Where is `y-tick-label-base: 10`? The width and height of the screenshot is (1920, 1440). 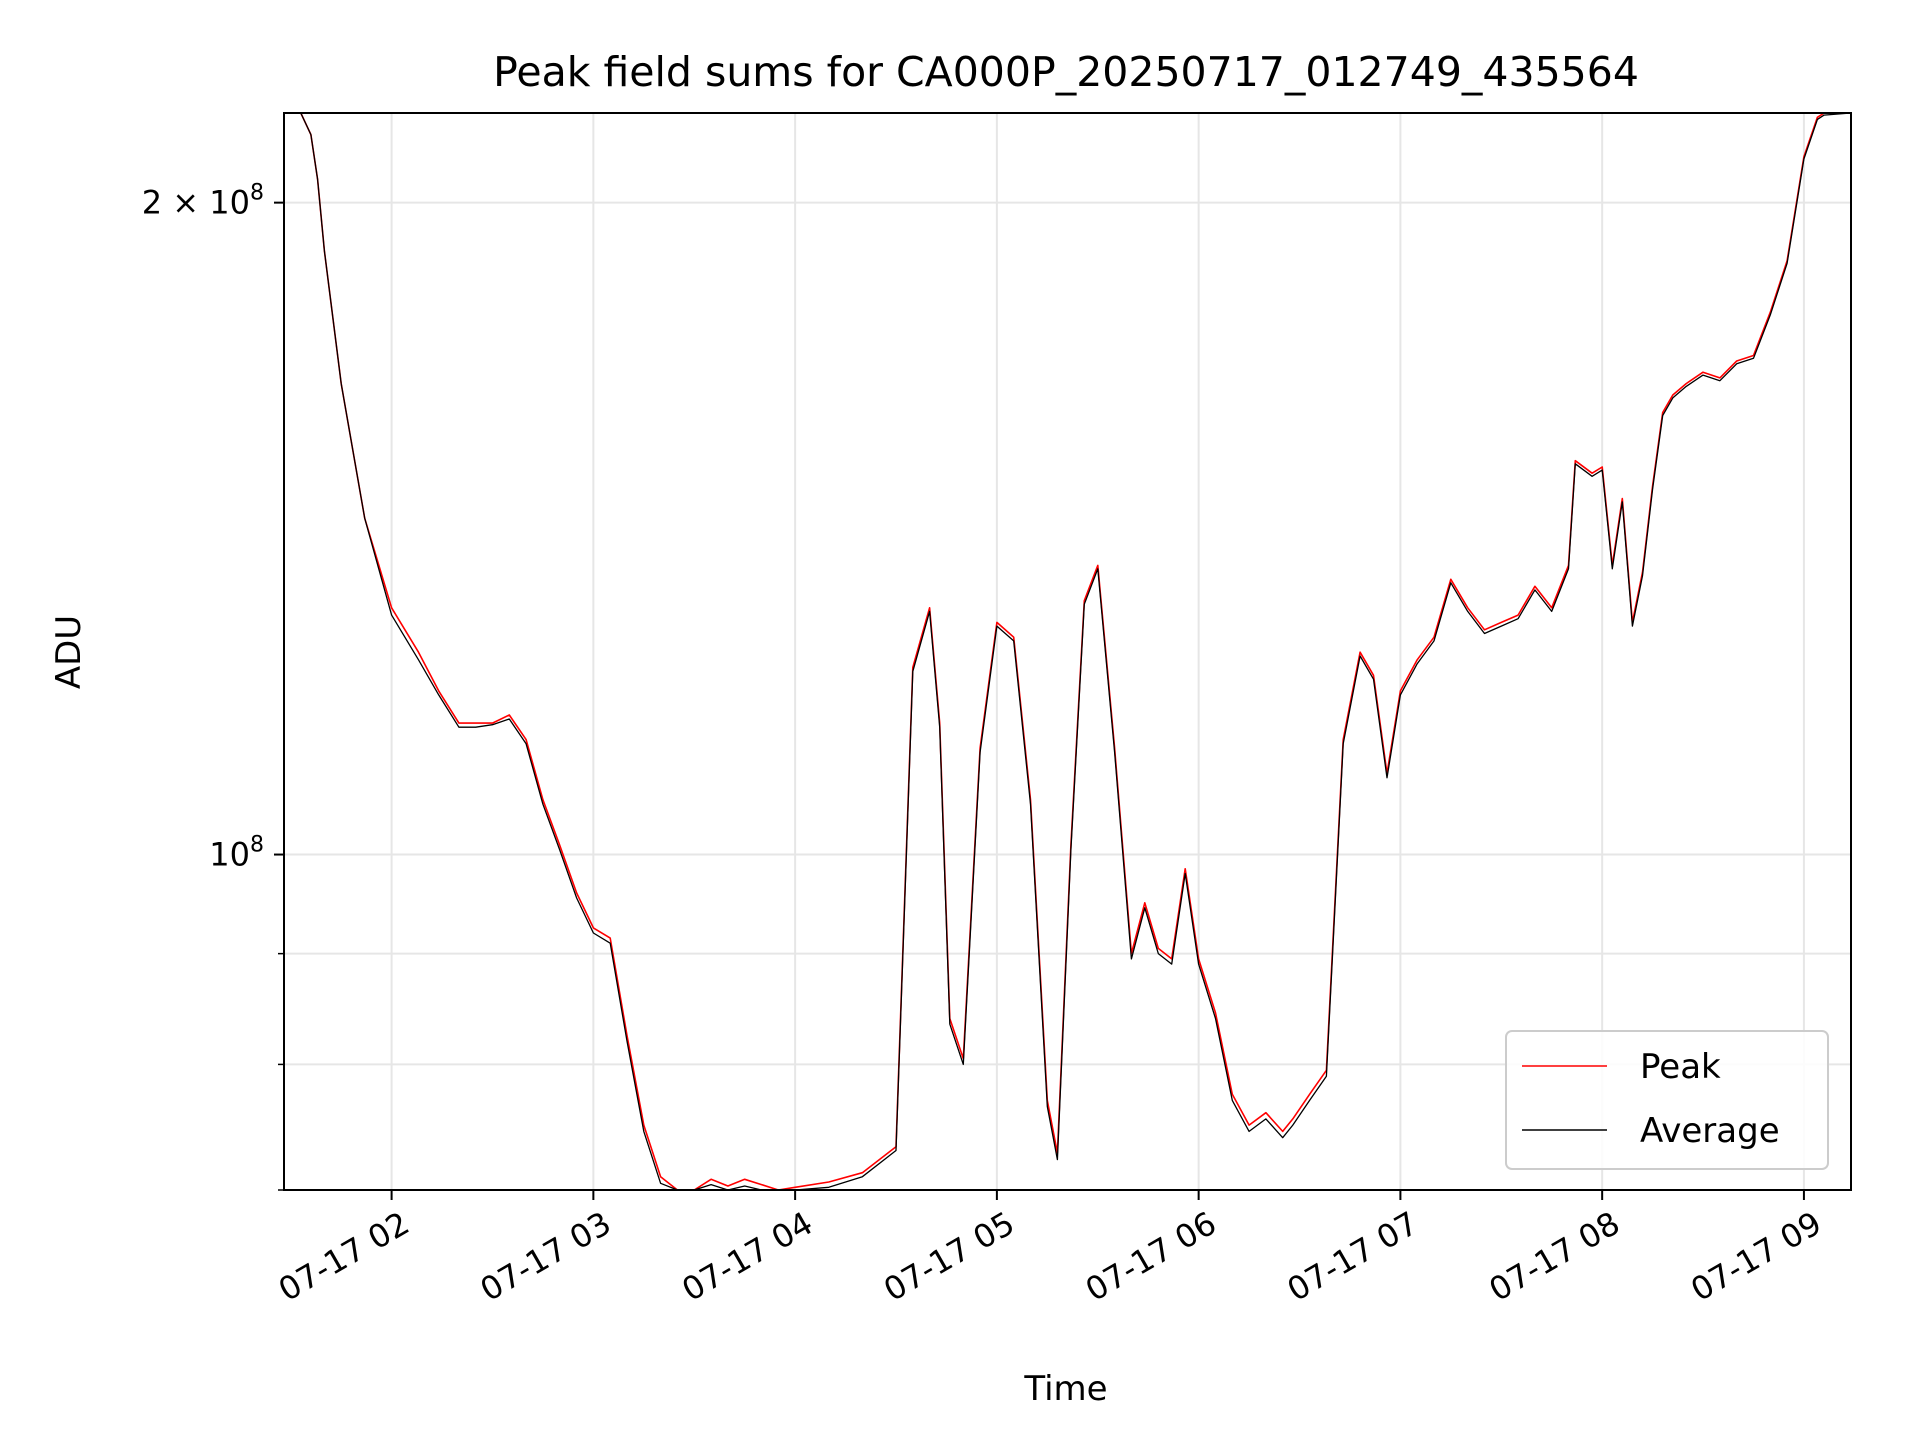
y-tick-label-base: 10 is located at coordinates (229, 855).